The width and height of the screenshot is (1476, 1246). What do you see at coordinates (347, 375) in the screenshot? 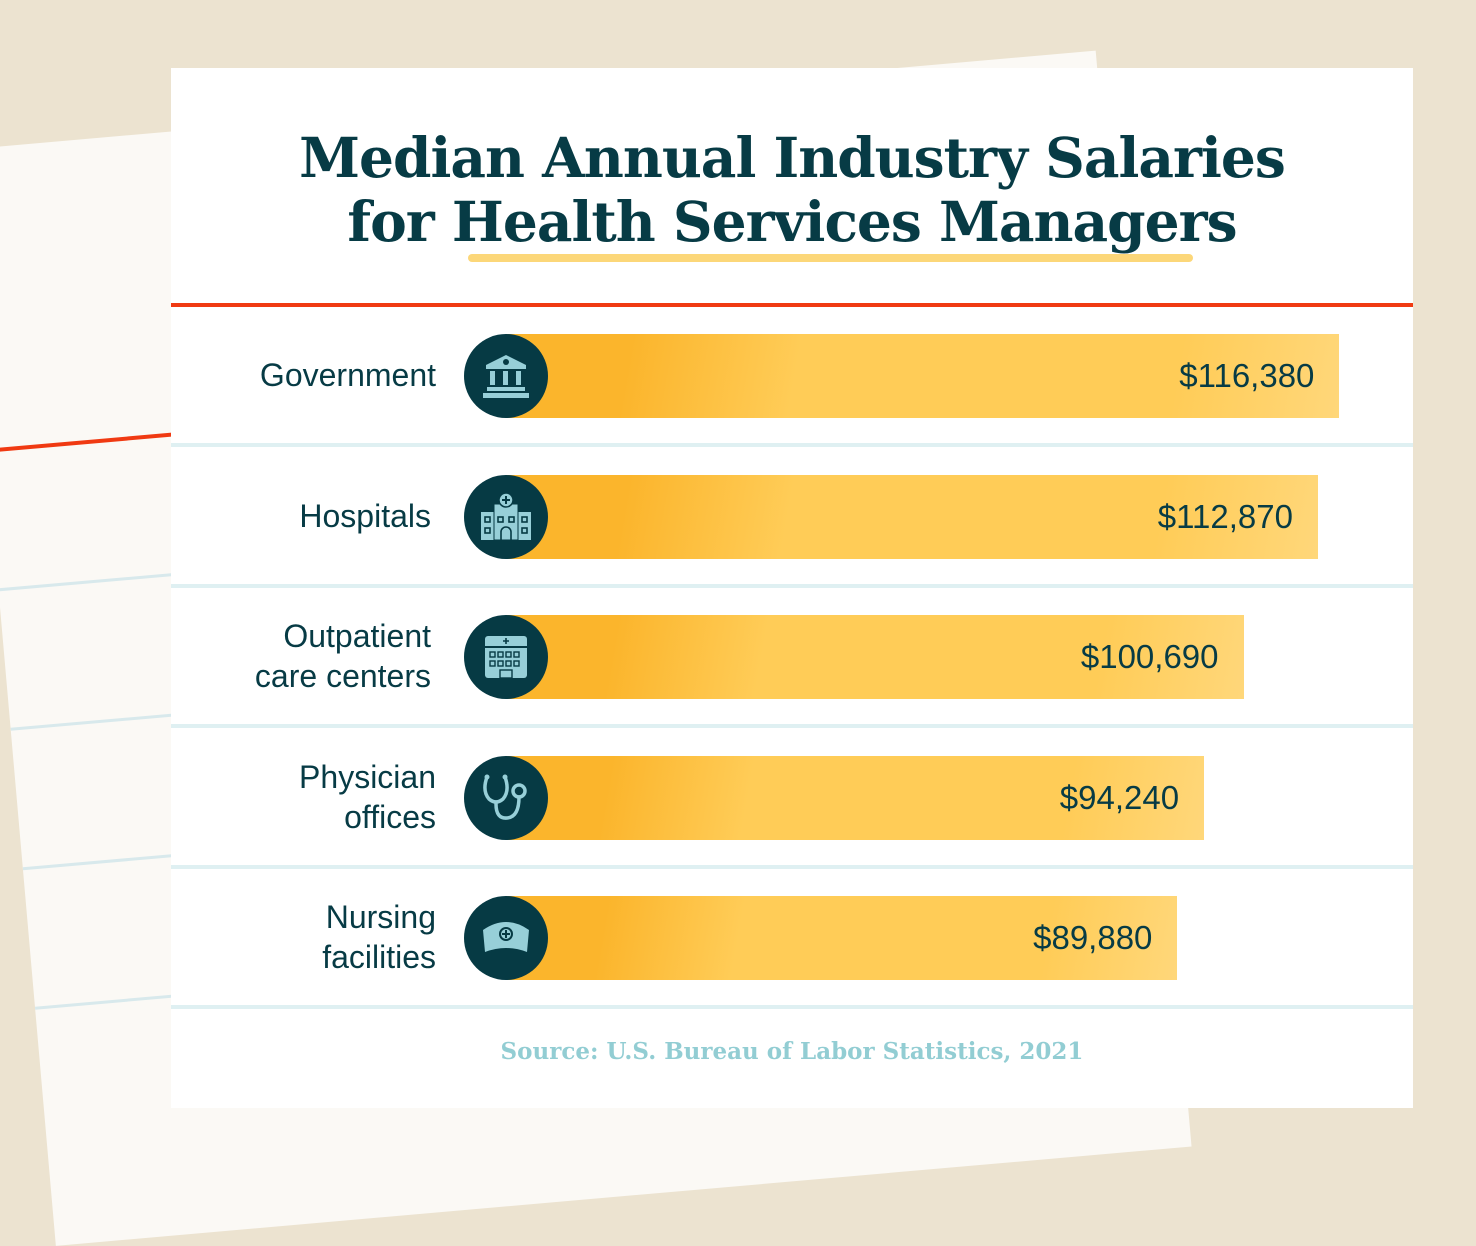
I see `category-label-line: Government` at bounding box center [347, 375].